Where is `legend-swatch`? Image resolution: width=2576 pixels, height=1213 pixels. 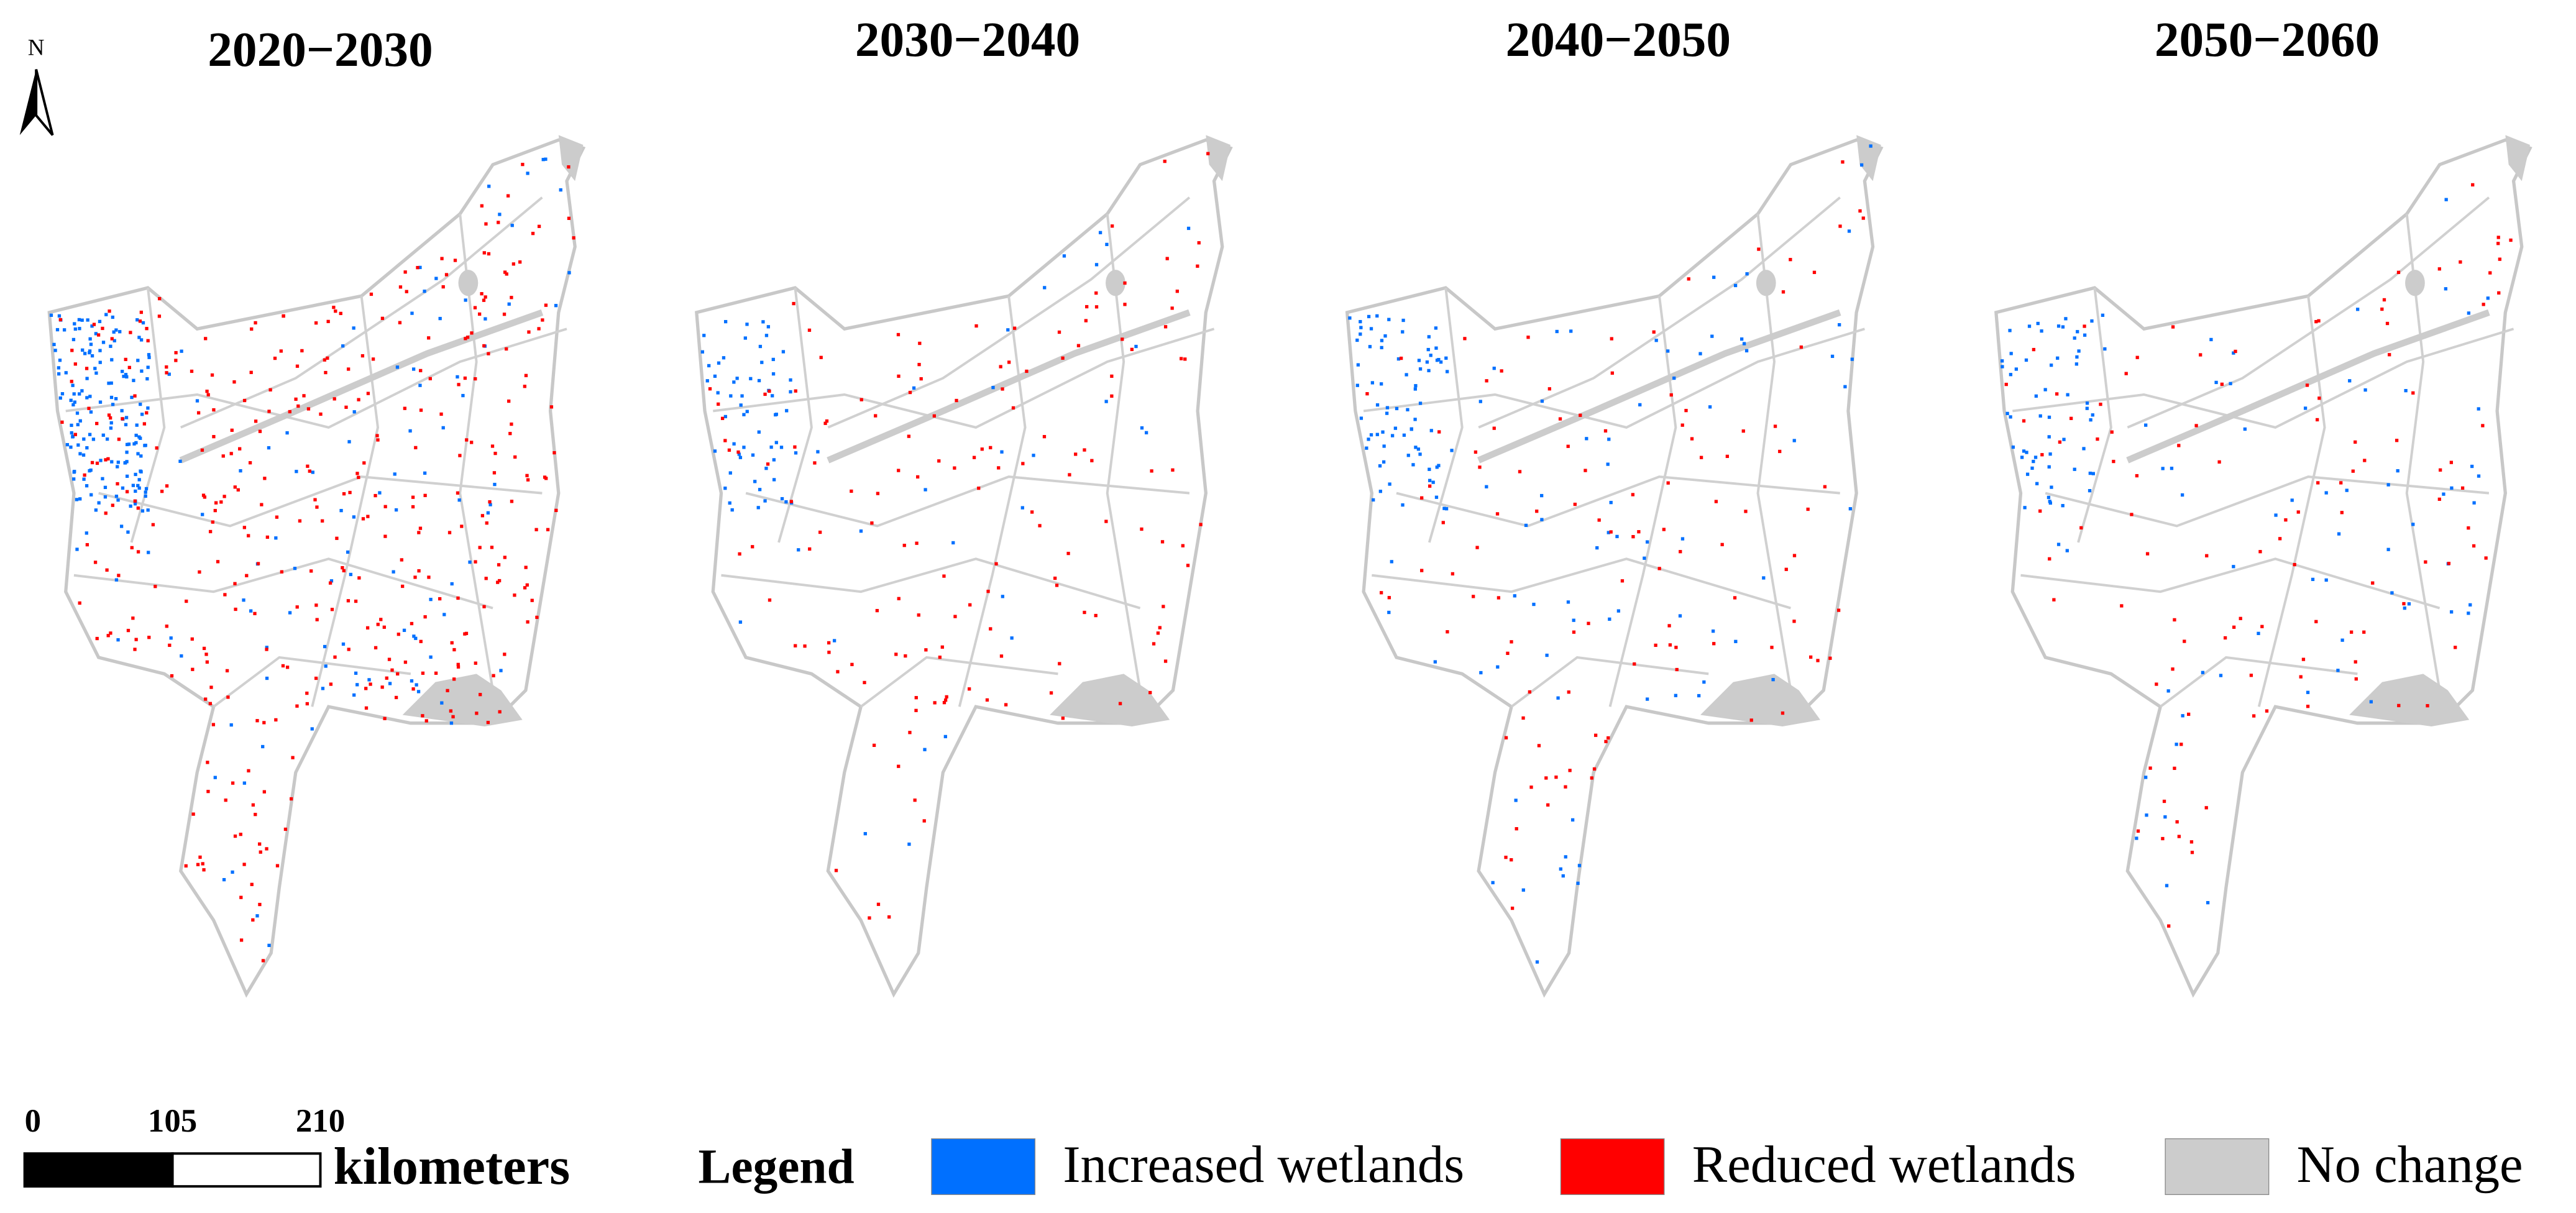 legend-swatch is located at coordinates (2217, 1167).